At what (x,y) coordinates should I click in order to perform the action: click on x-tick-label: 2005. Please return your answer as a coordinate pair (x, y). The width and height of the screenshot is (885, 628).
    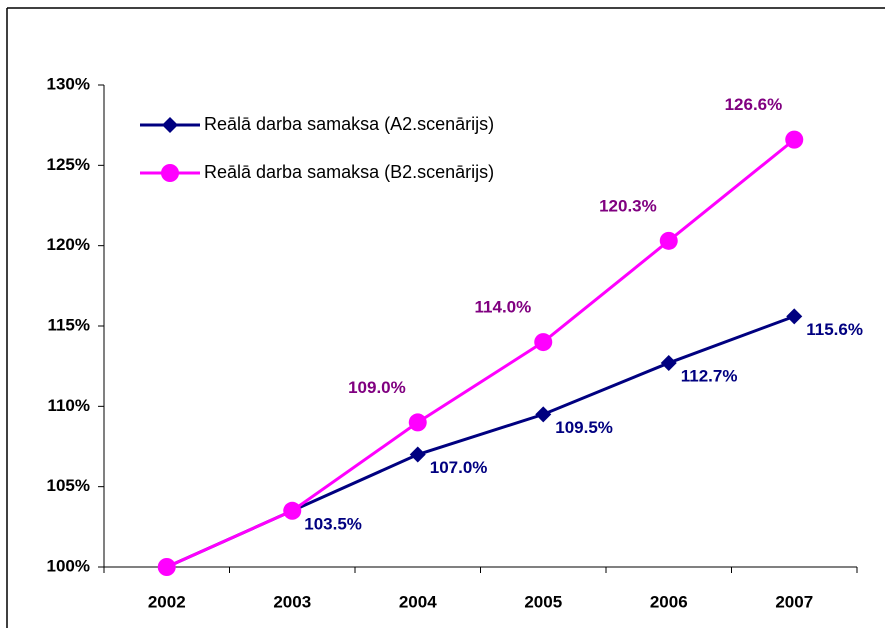
    Looking at the image, I should click on (543, 601).